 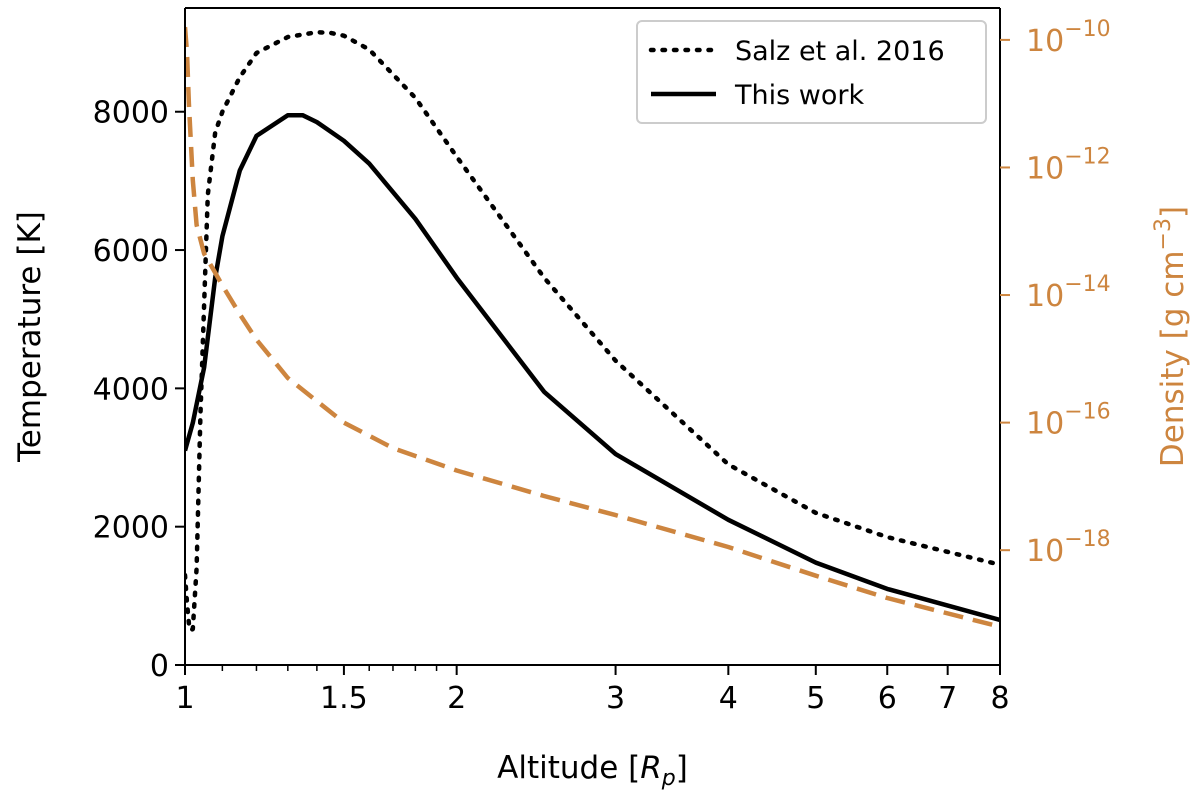 What do you see at coordinates (615, 698) in the screenshot?
I see `x-tick-label: 3` at bounding box center [615, 698].